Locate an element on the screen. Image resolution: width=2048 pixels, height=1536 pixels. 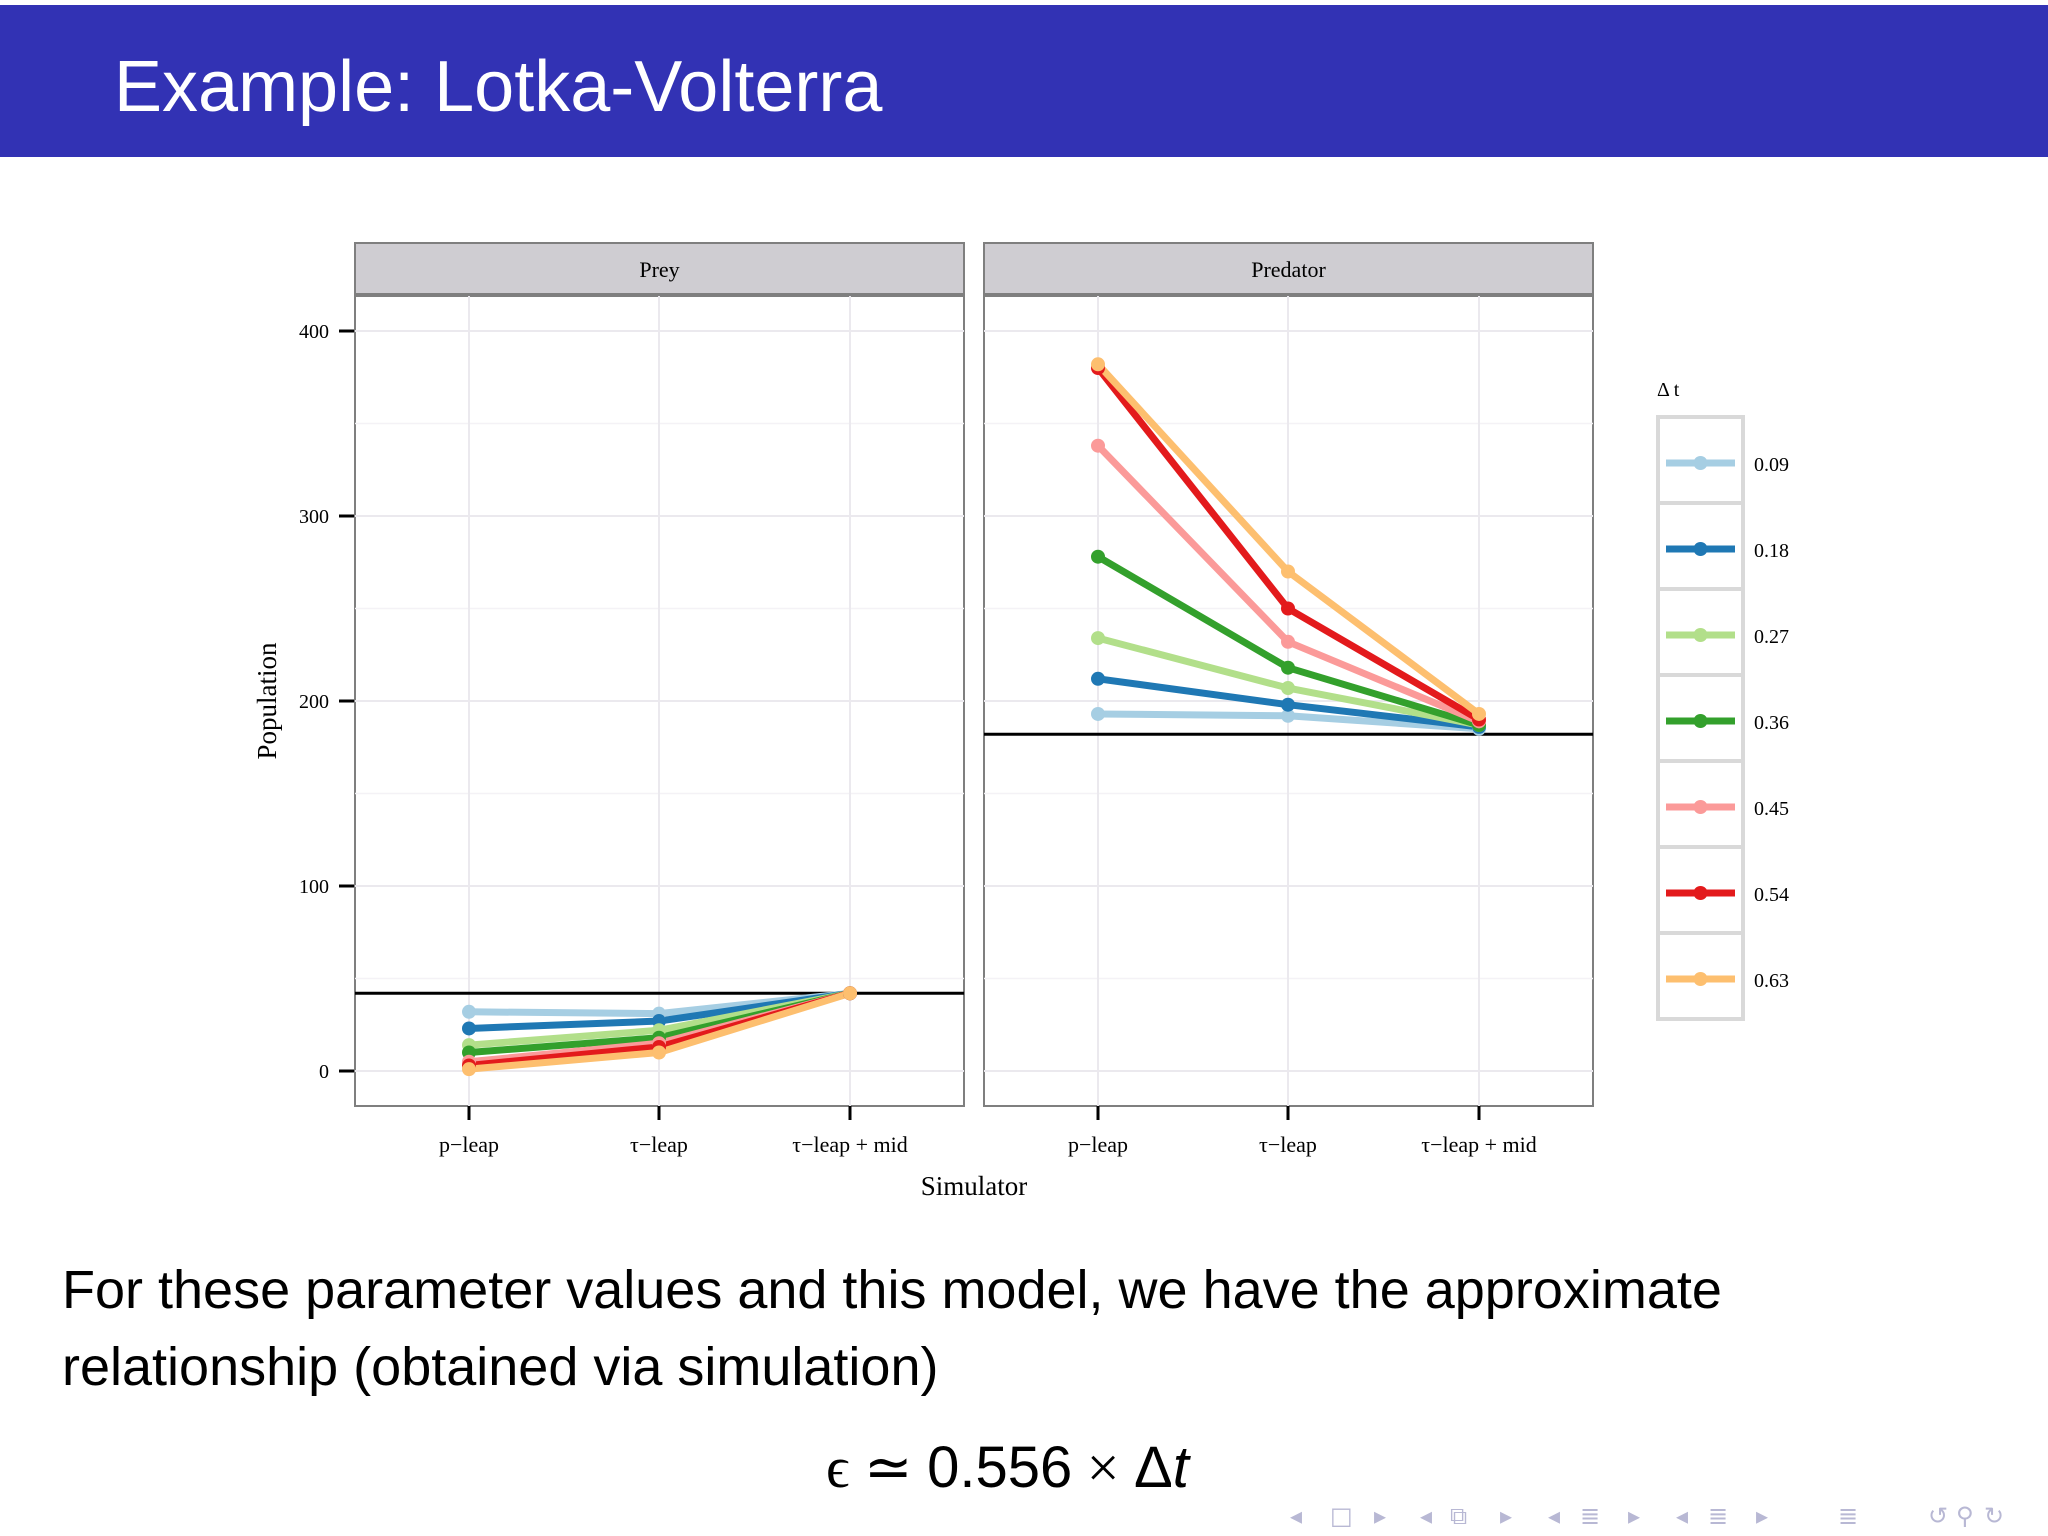
legend-label: 0.09 is located at coordinates (1771, 465).